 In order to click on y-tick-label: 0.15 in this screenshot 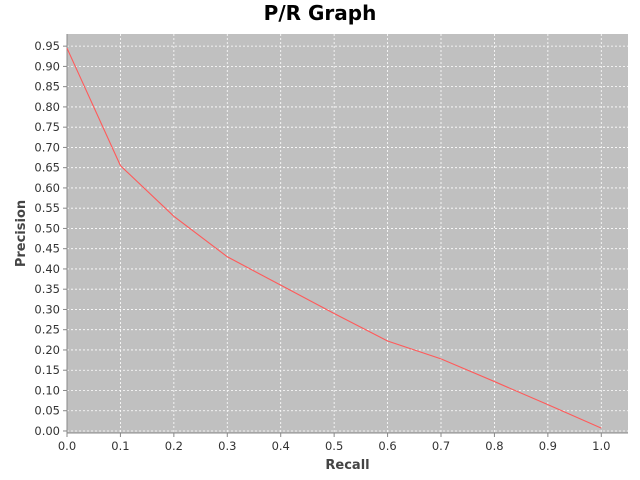, I will do `click(47, 370)`.